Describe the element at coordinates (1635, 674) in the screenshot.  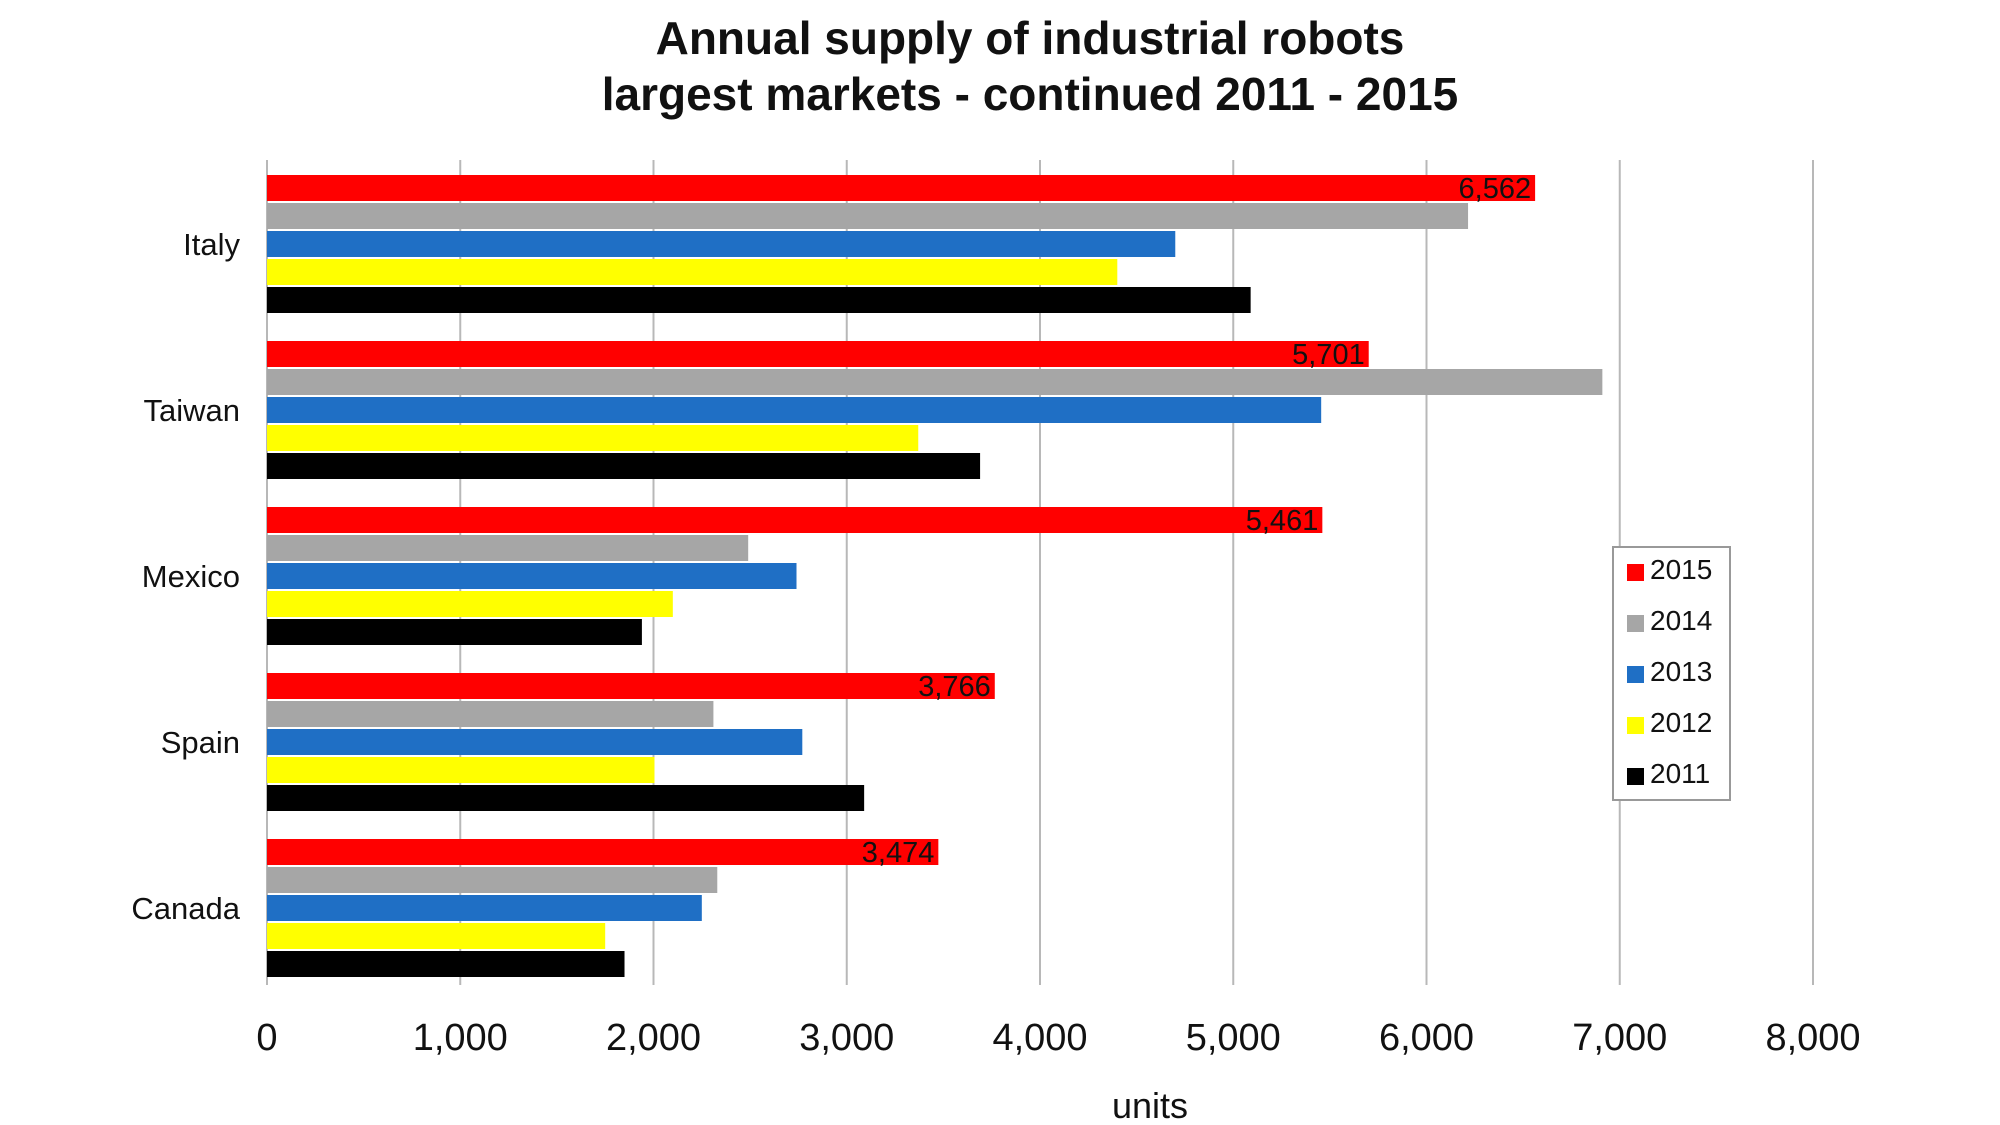
I see `legend-swatch-2013` at that location.